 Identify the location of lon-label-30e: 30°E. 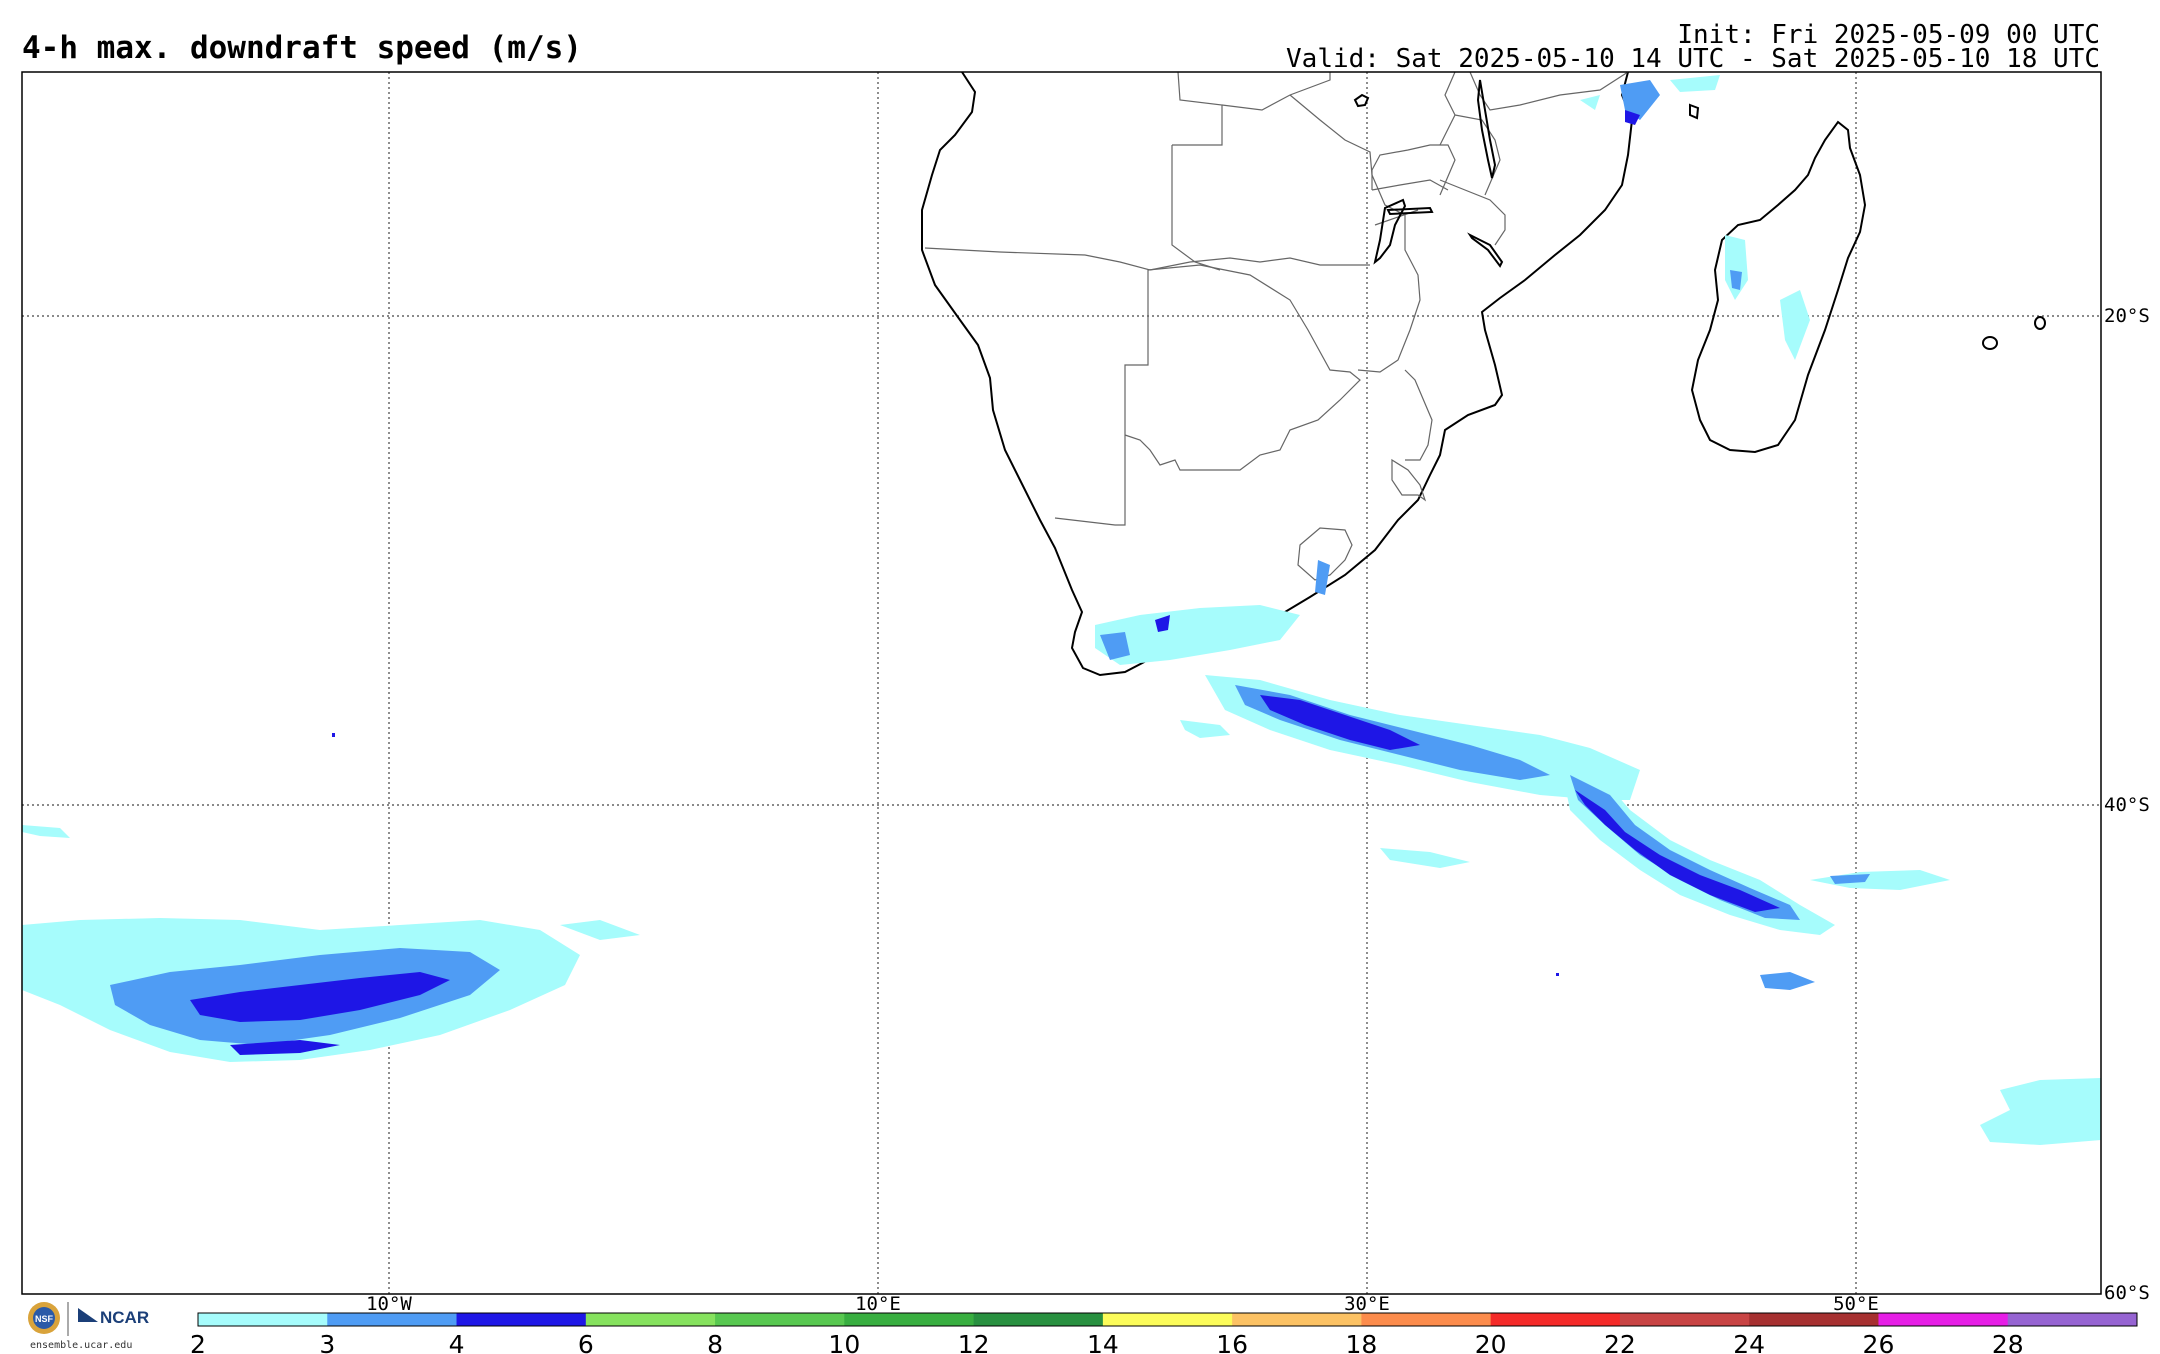
(1367, 1304).